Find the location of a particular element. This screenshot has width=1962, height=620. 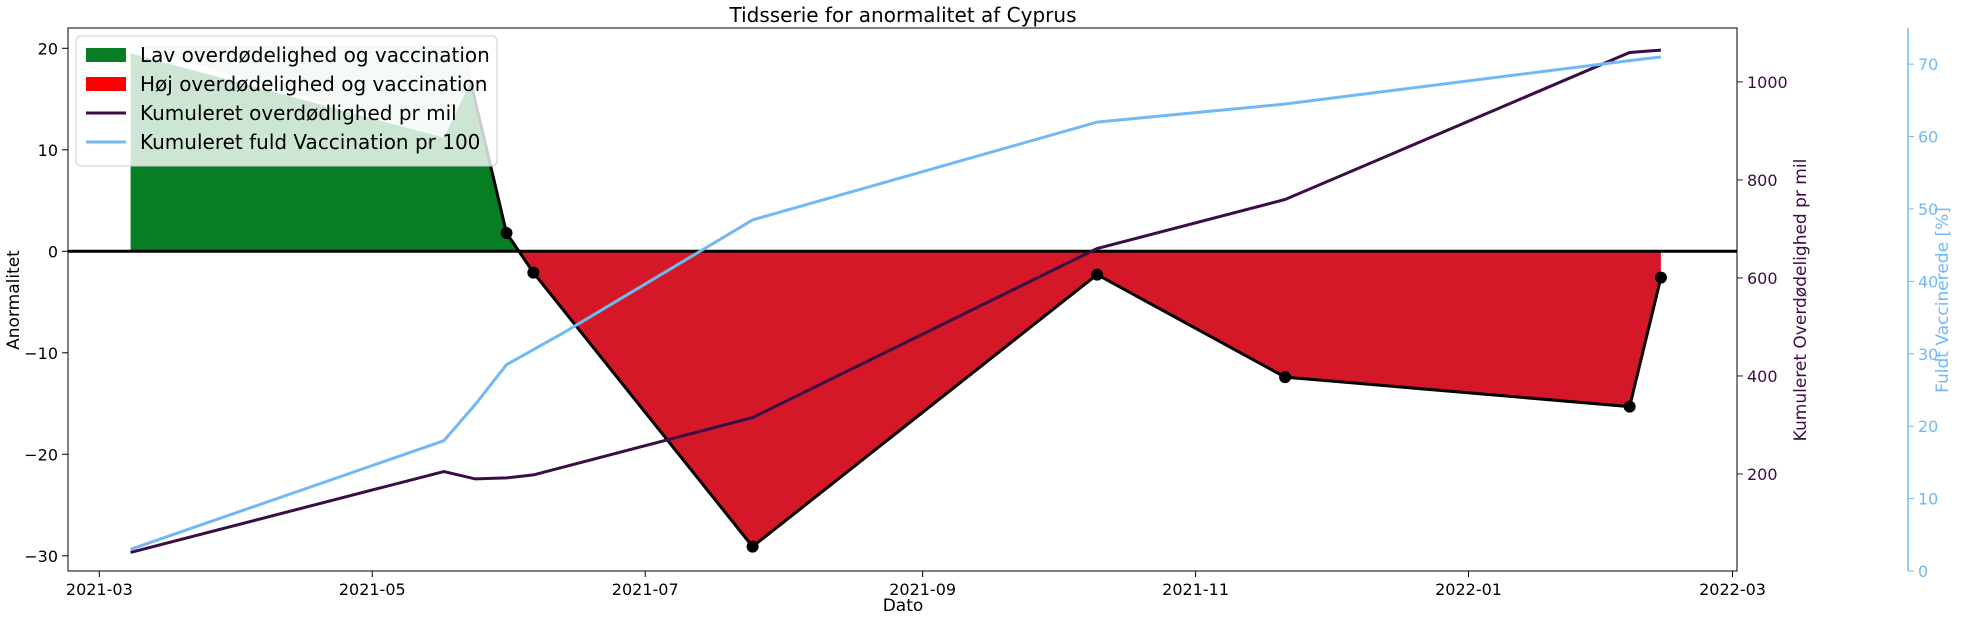

y-tick-label-right-vaccinated: 60 is located at coordinates (1928, 137).